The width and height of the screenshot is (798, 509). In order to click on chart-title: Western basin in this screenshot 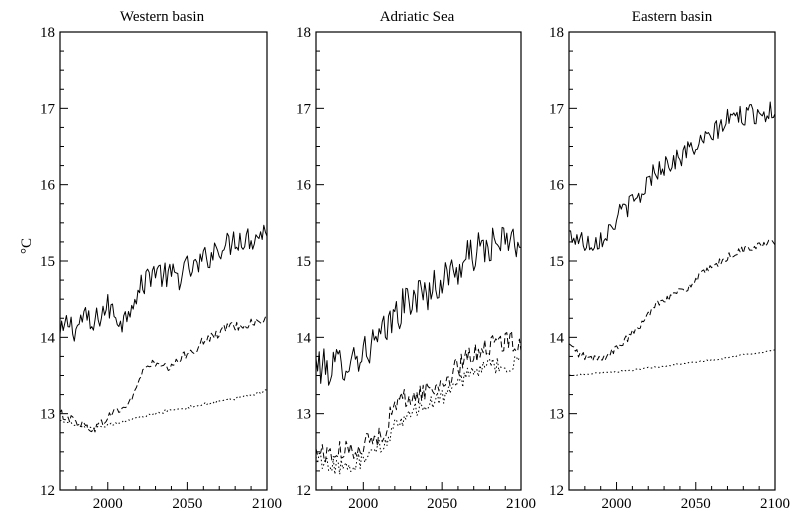, I will do `click(162, 17)`.